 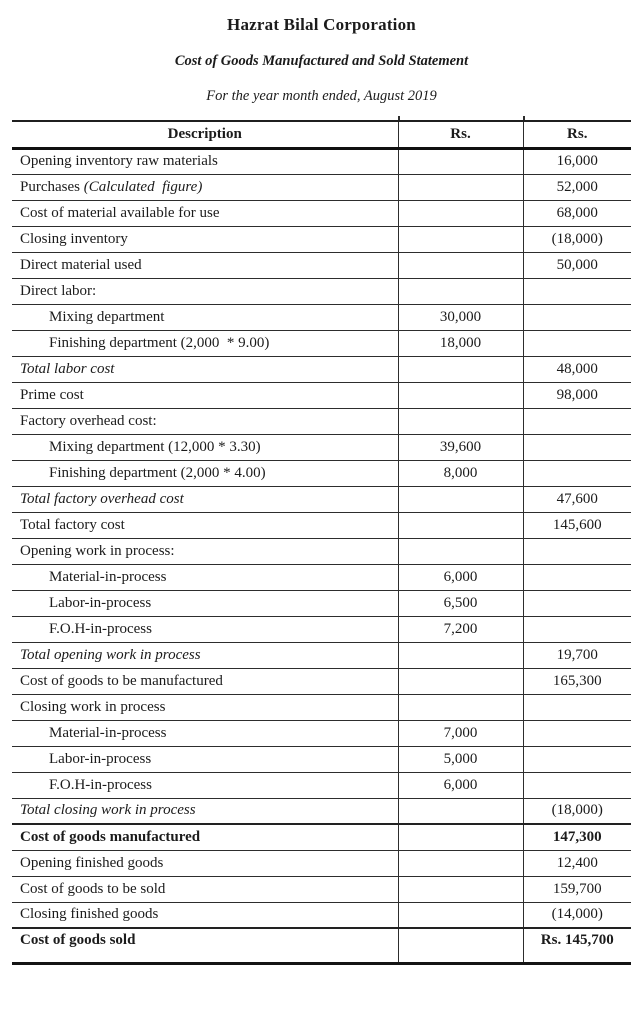 I want to click on table-row: Closing work in process, so click(x=321, y=707).